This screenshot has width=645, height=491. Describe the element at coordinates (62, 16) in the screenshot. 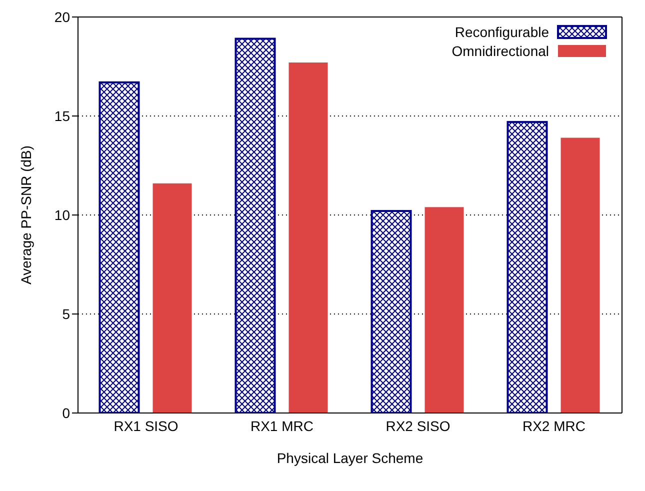

I see `y-tick-label: 20` at that location.